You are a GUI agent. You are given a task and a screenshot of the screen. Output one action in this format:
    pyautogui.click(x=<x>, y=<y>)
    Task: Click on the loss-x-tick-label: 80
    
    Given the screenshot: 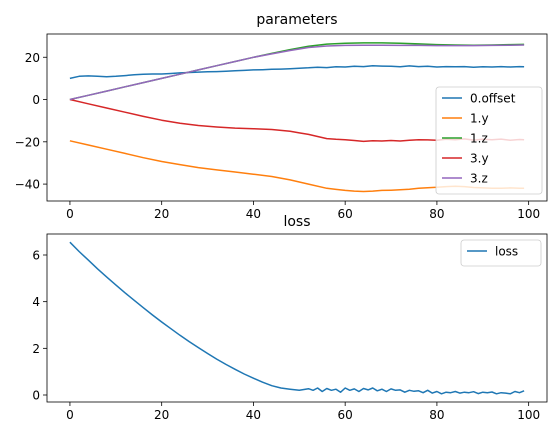 What is the action you would take?
    pyautogui.click(x=436, y=415)
    